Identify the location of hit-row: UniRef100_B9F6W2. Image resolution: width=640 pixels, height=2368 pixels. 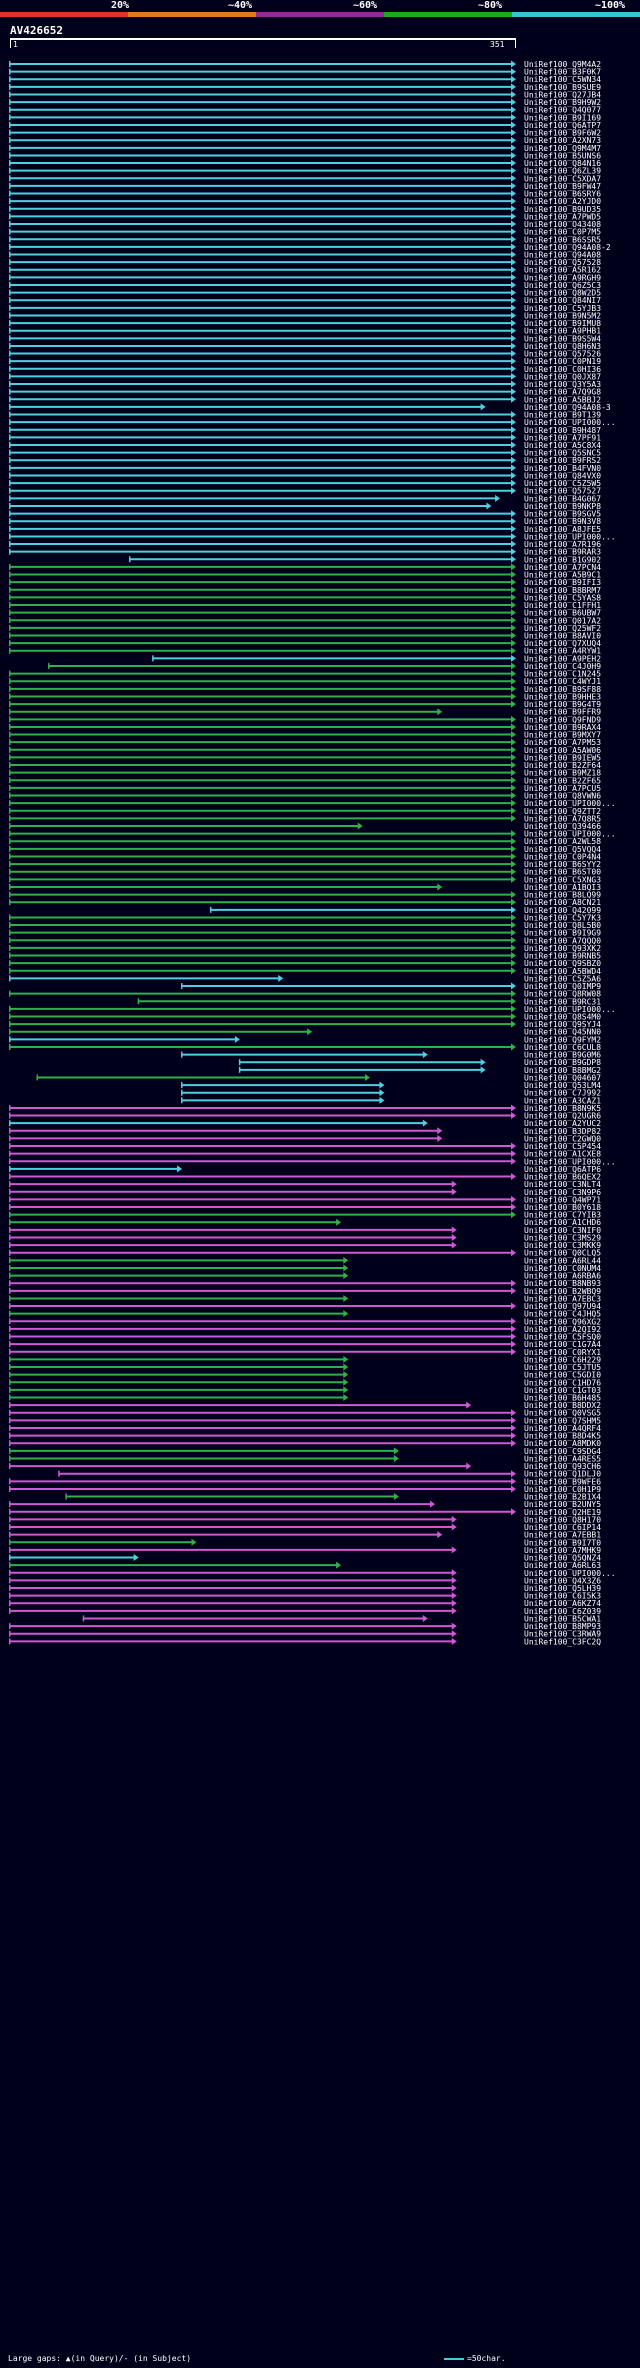
(305, 133).